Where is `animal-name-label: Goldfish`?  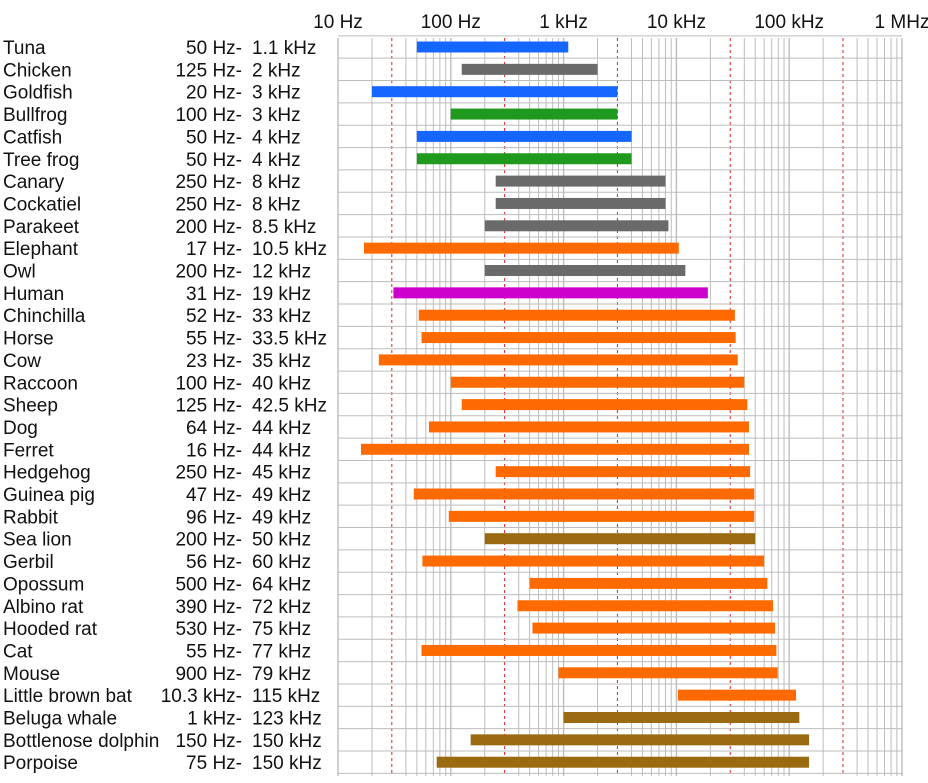
animal-name-label: Goldfish is located at coordinates (38, 93).